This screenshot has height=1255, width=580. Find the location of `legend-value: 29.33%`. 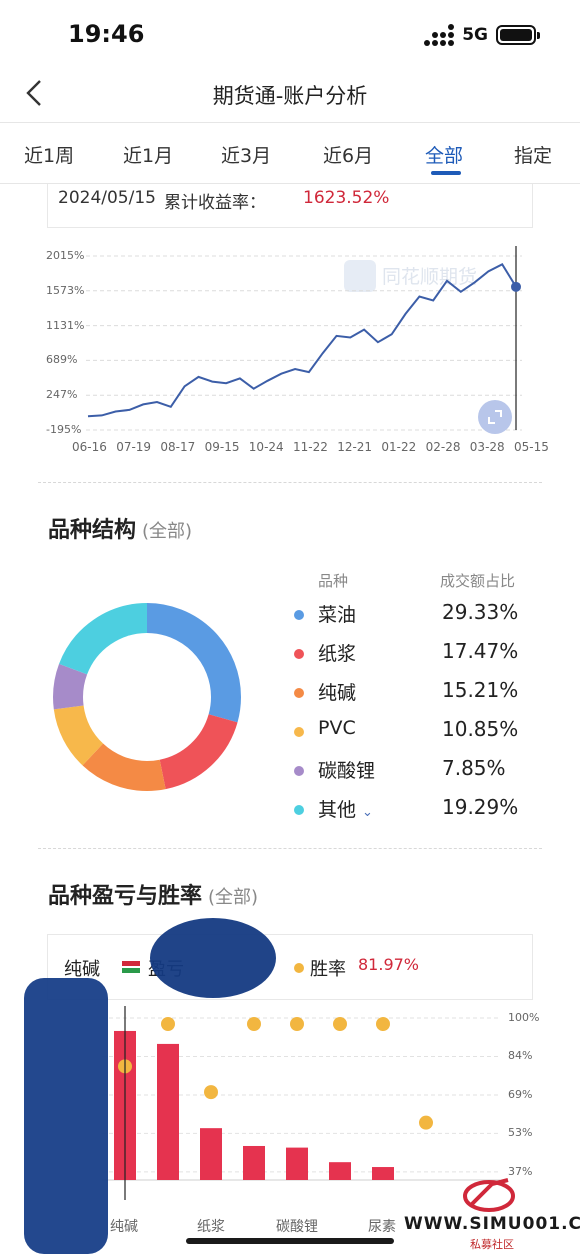

legend-value: 29.33% is located at coordinates (480, 612).